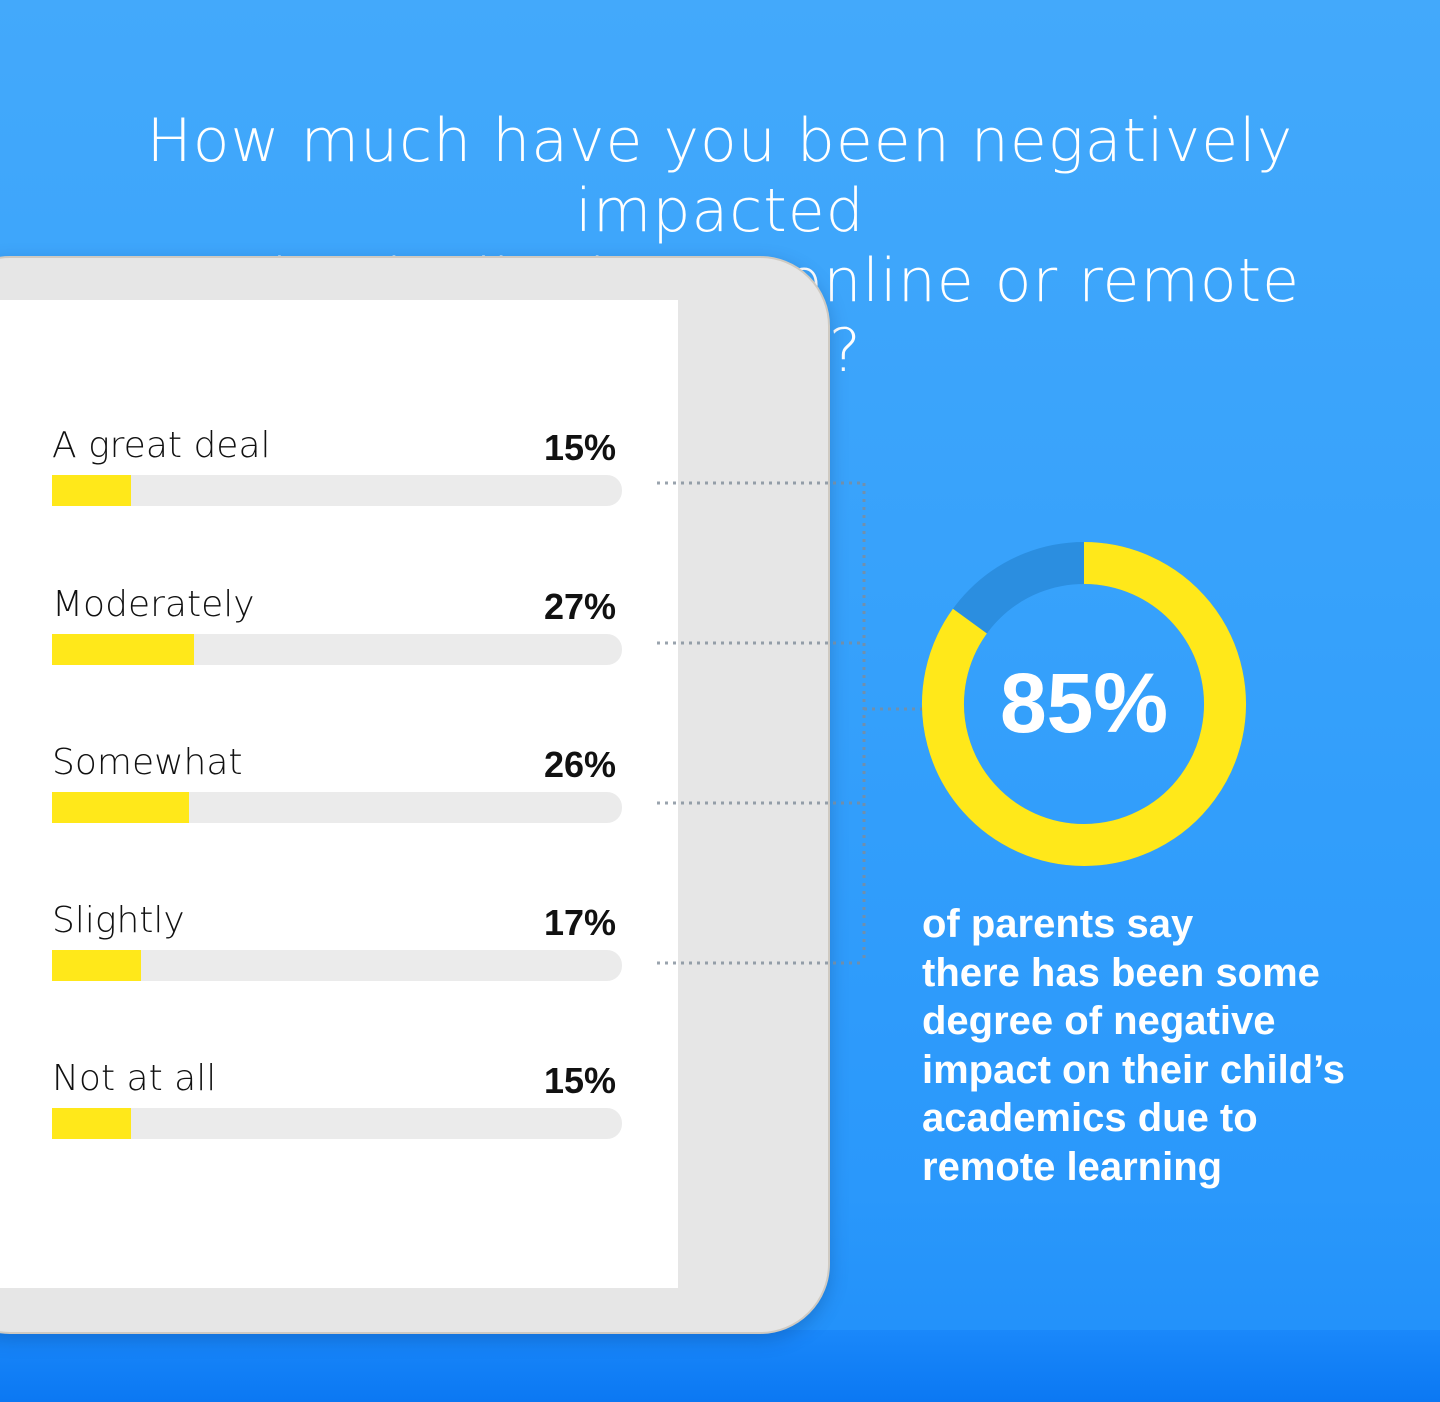  Describe the element at coordinates (1072, 1166) in the screenshot. I see `caption-line: remote learning` at that location.